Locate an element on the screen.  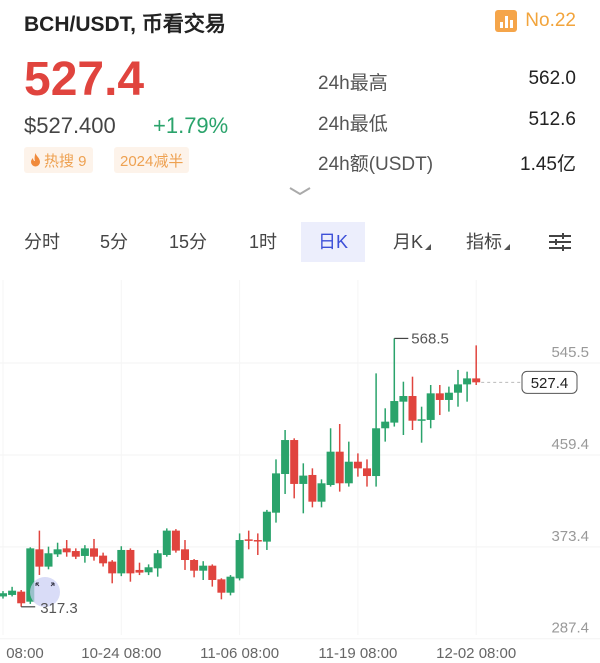
interval-tabs: 分时 5分 15分 1时 日K 月K 指标 is located at coordinates (300, 242).